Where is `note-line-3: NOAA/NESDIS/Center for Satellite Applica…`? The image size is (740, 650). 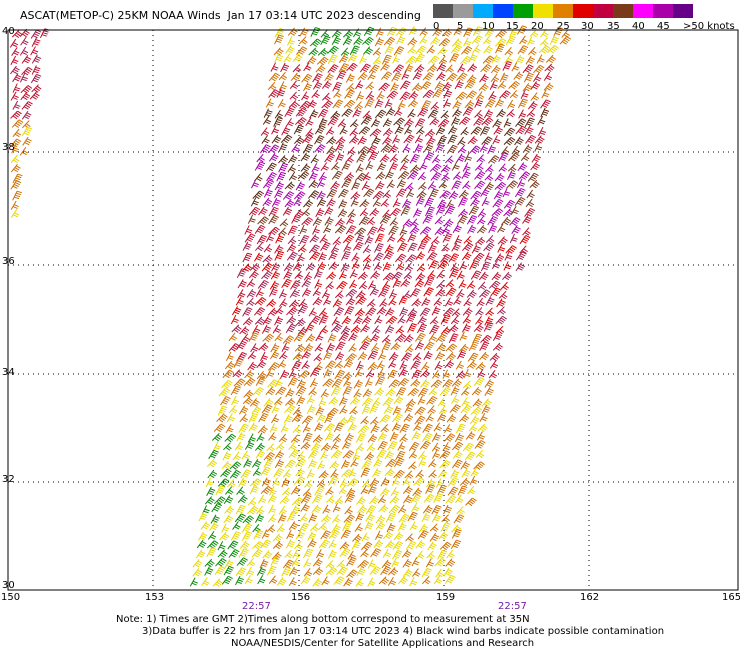 note-line-3: NOAA/NESDIS/Center for Satellite Applica… is located at coordinates (383, 643).